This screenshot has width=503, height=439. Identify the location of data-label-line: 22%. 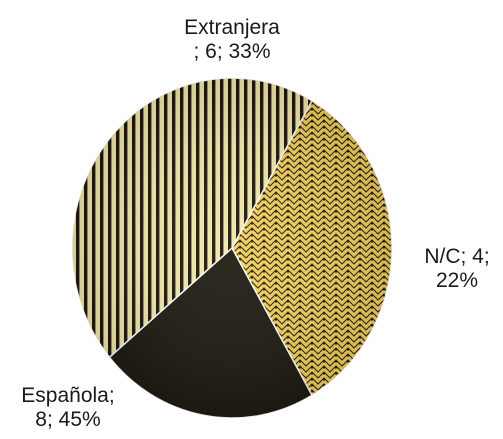
(457, 280).